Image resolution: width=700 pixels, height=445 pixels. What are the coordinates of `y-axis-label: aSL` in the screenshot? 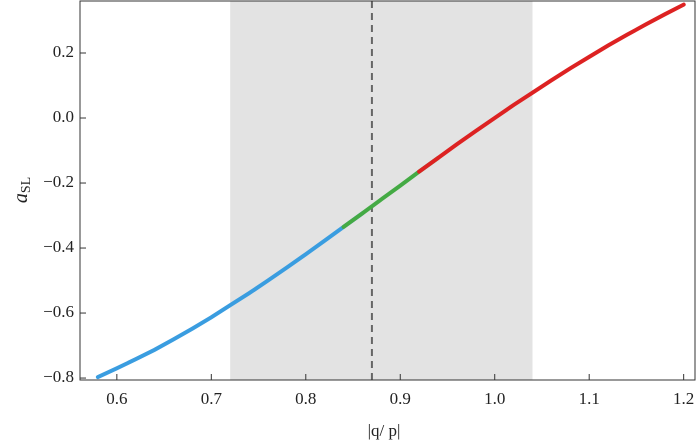 It's located at (22, 190).